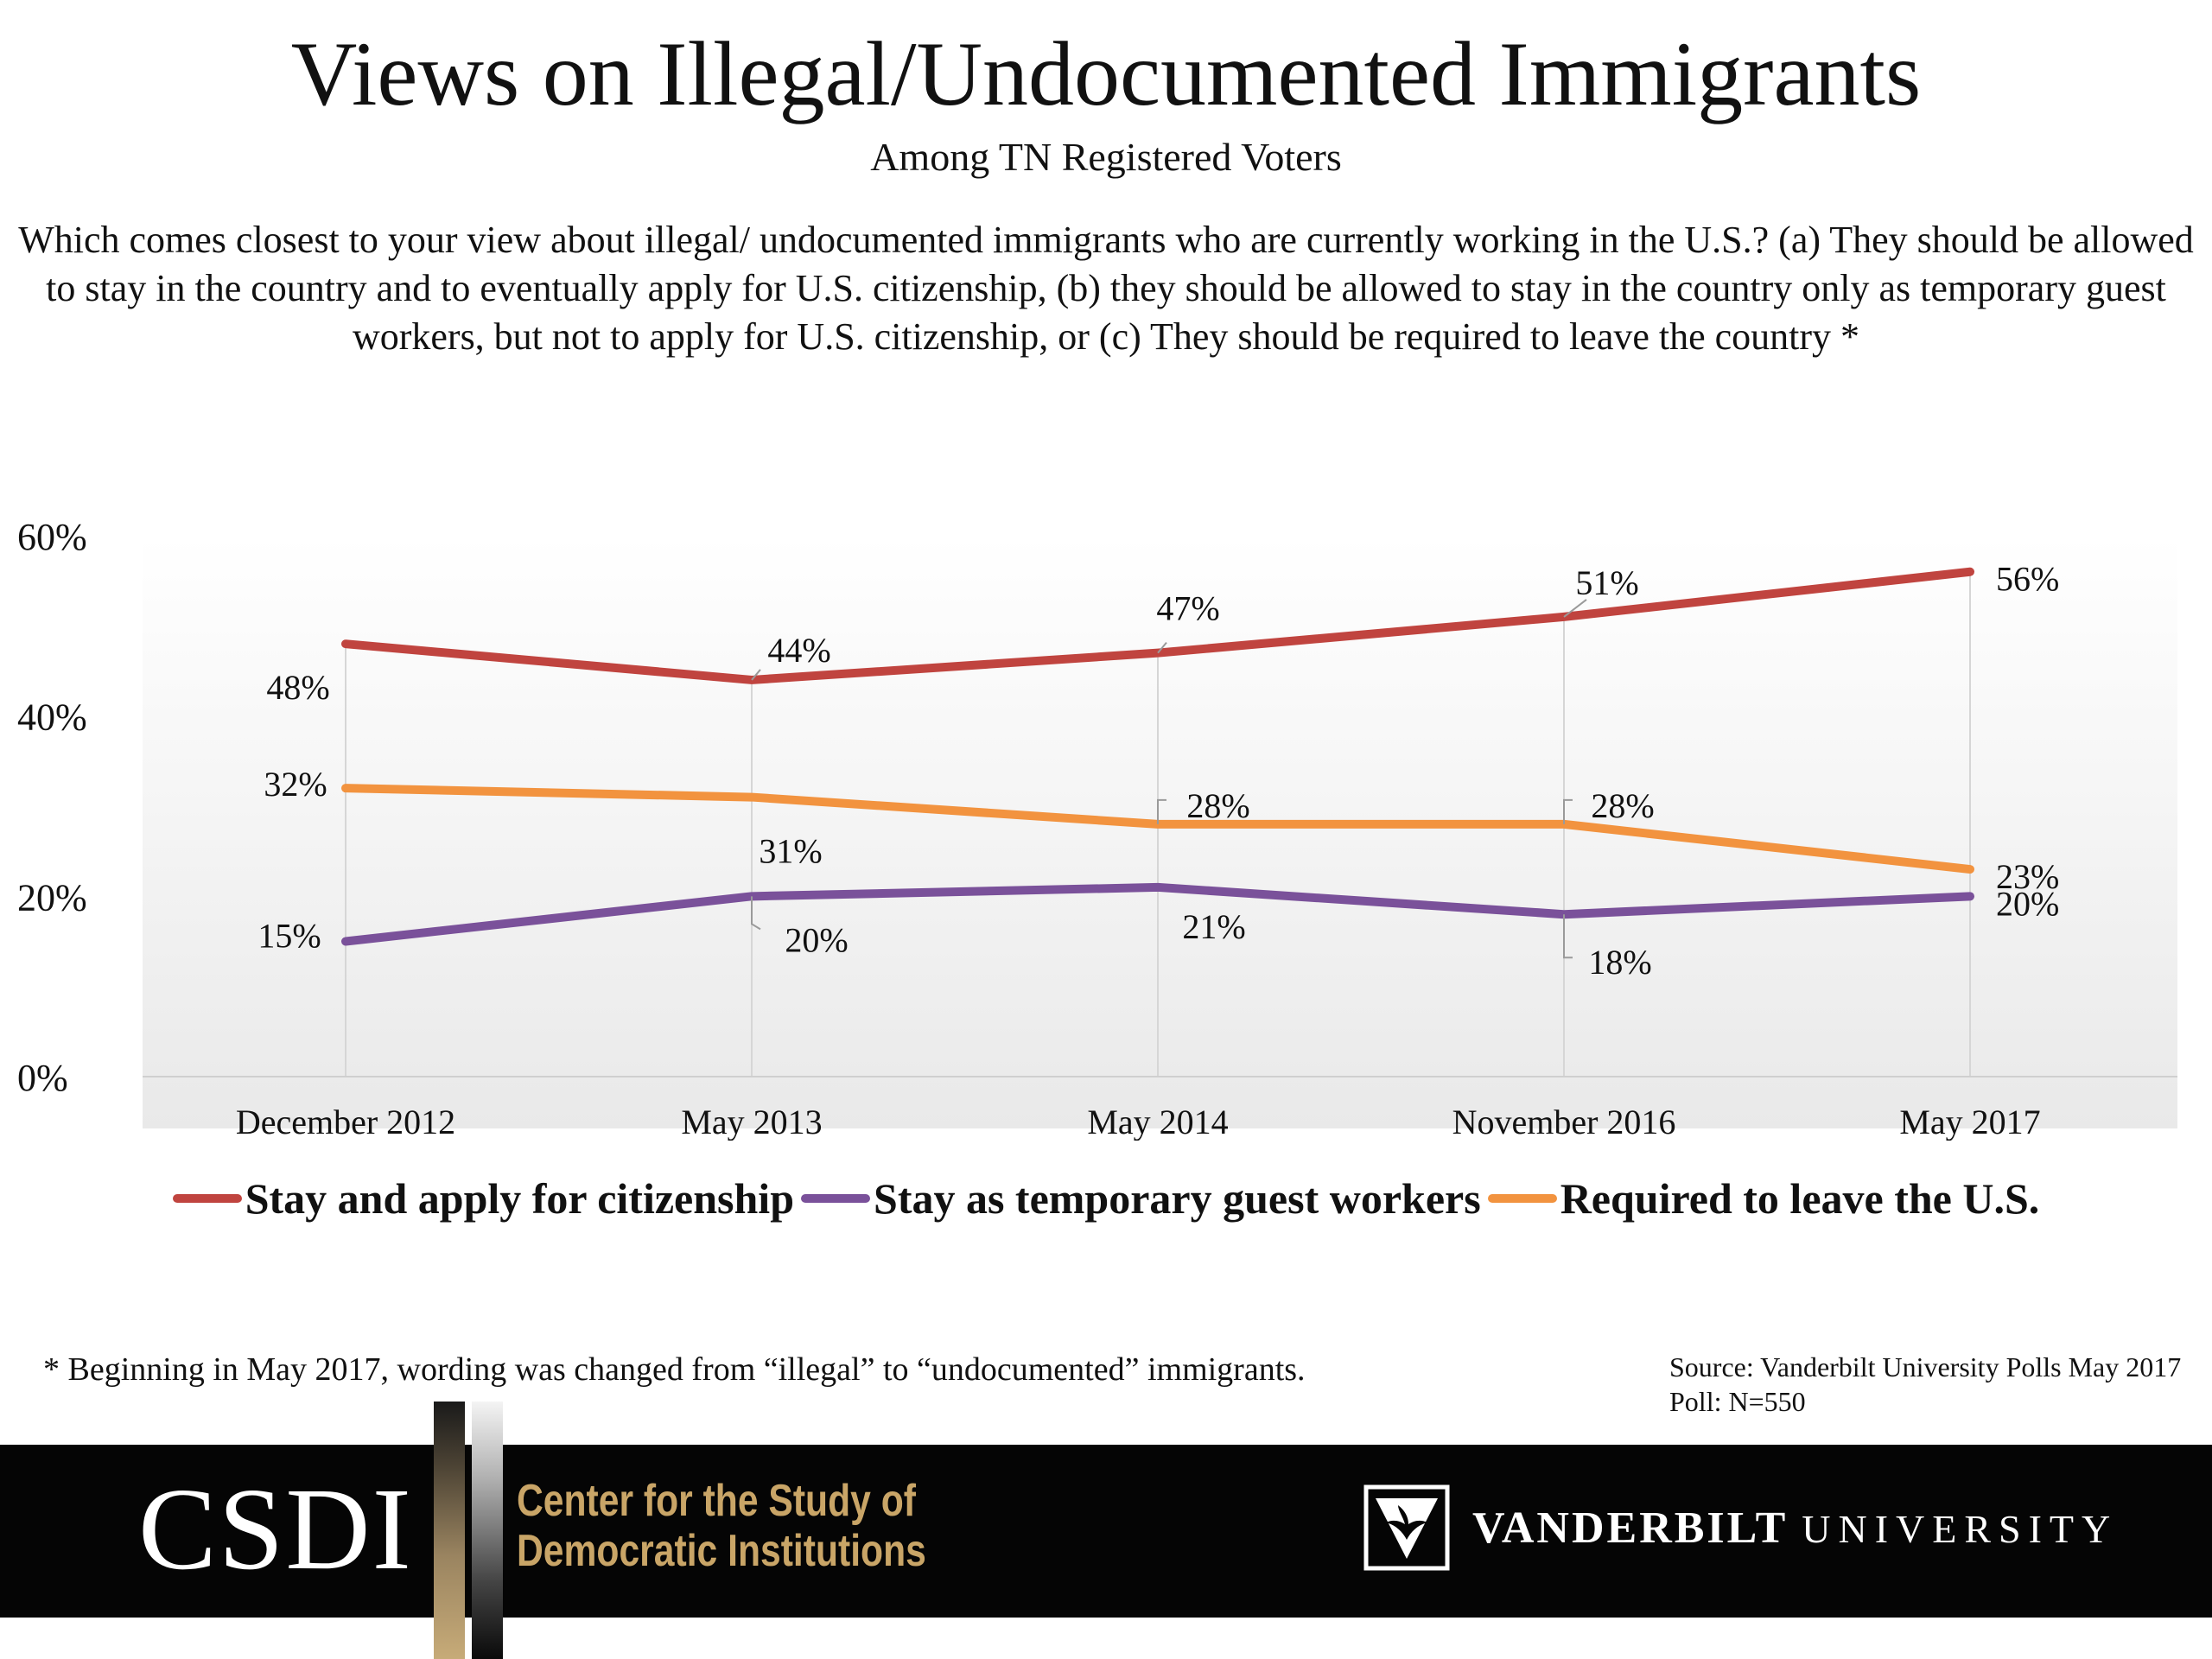  I want to click on vanderbilt-wordmark: VANDERBILT, so click(1630, 1528).